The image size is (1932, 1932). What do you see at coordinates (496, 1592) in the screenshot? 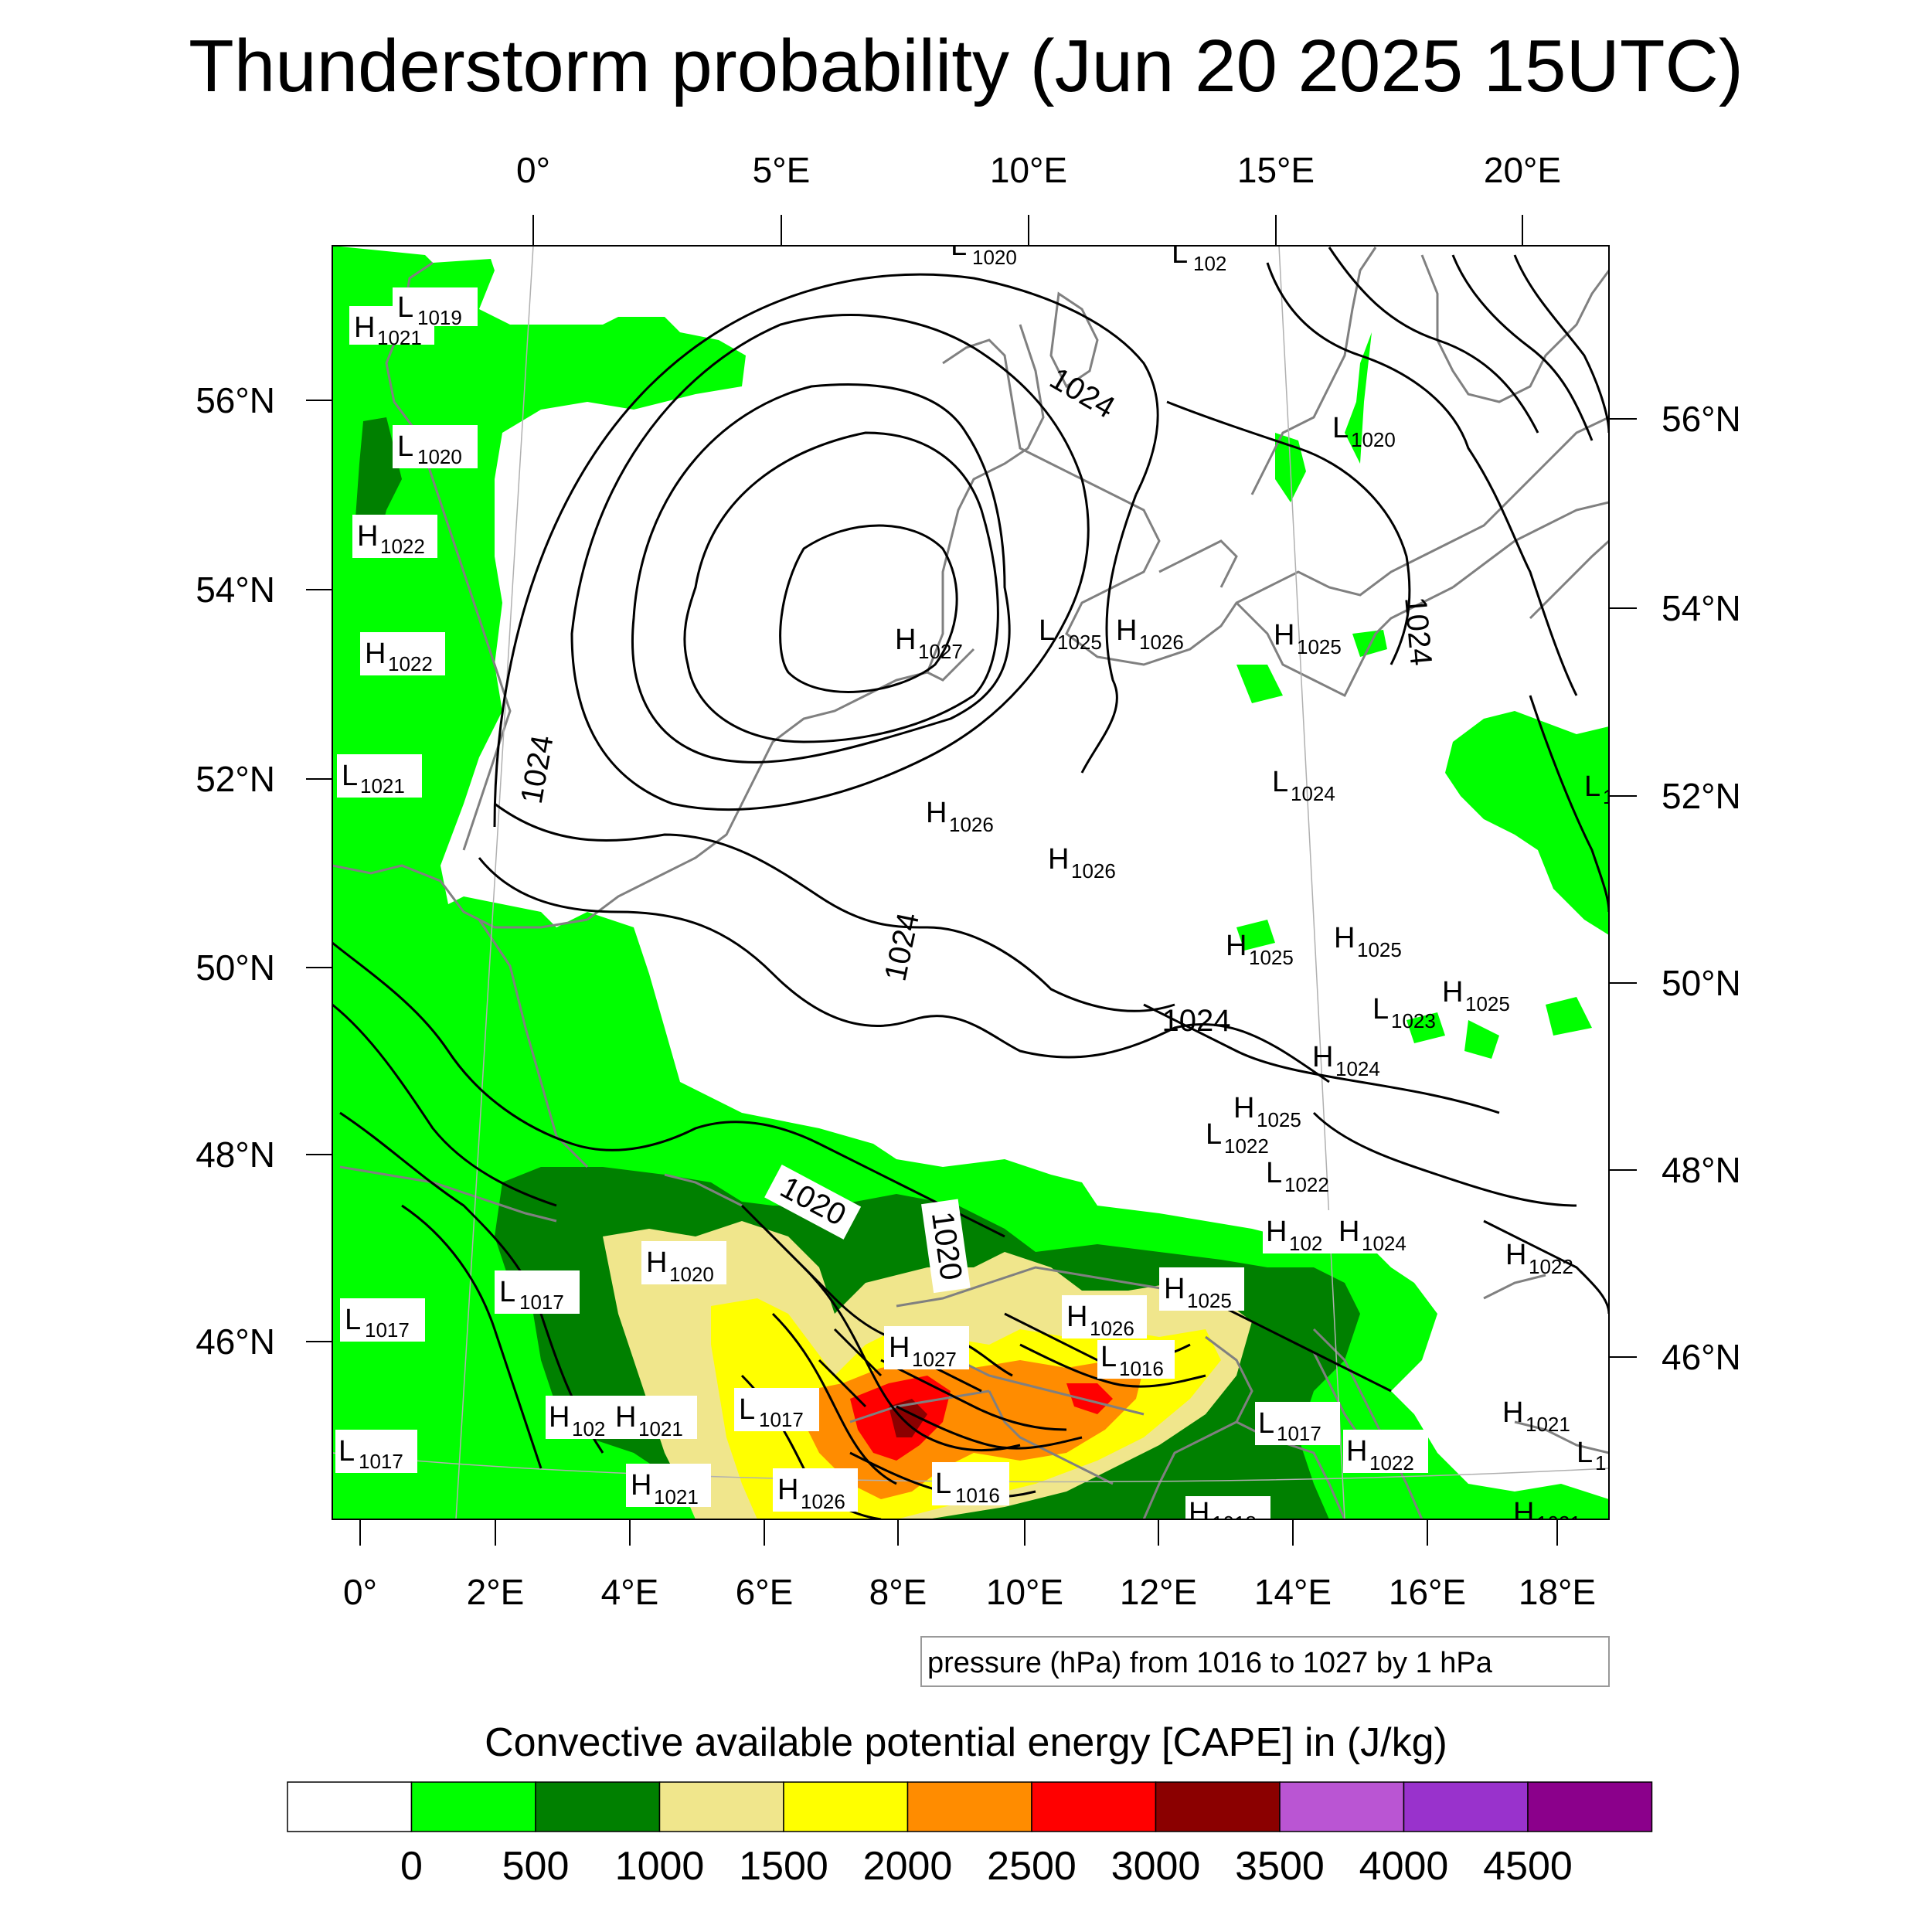
I see `bottom-tick-label: 2°E` at bounding box center [496, 1592].